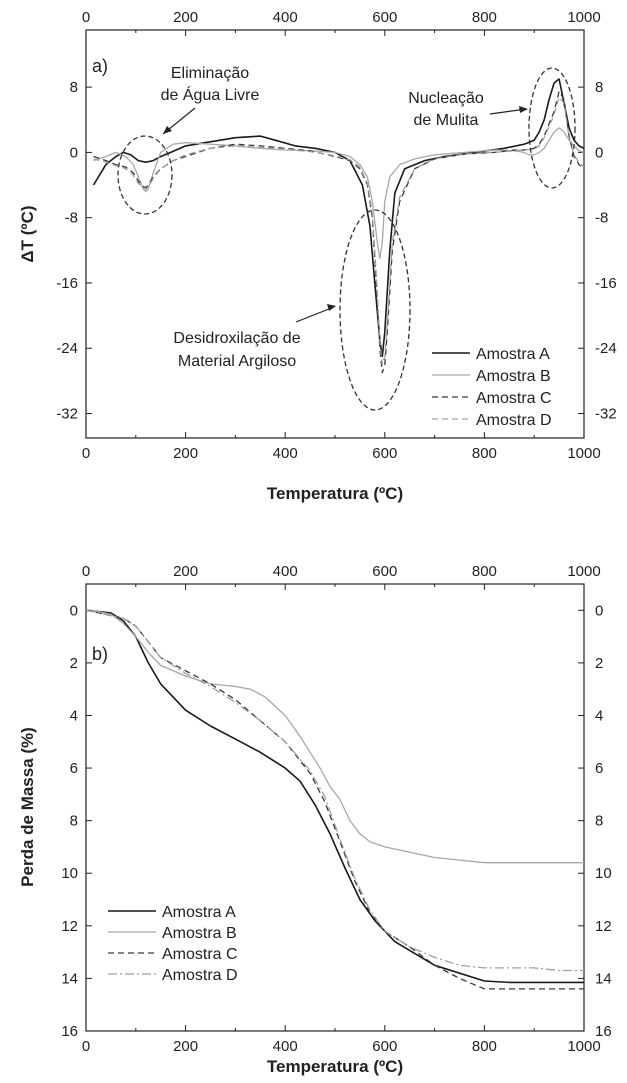 Image resolution: width=627 pixels, height=1083 pixels. What do you see at coordinates (599, 715) in the screenshot?
I see `tga-y-tick-label-right: 4` at bounding box center [599, 715].